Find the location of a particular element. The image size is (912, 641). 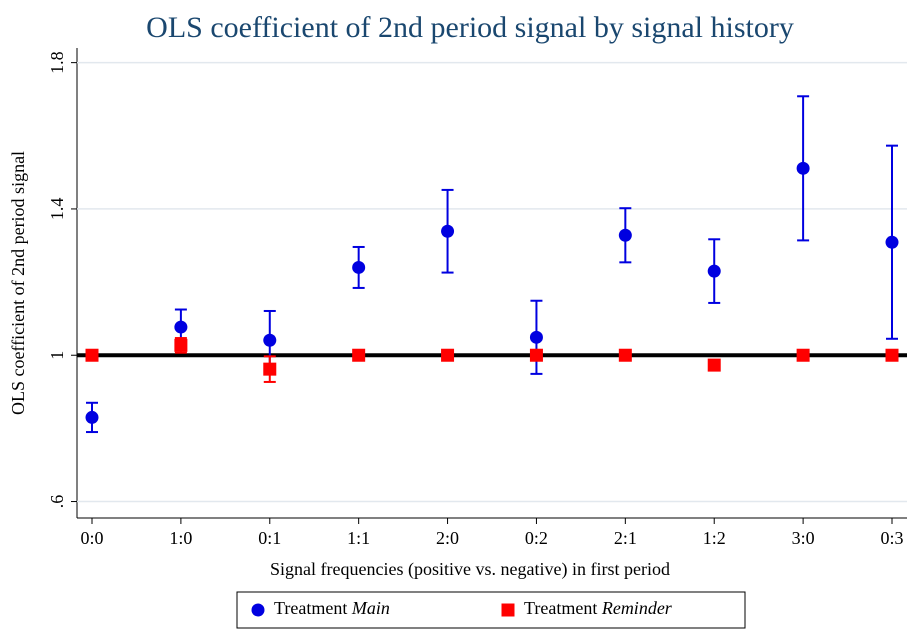

y-axis-label: OLS coefficient of 2nd period signal is located at coordinates (18, 283).